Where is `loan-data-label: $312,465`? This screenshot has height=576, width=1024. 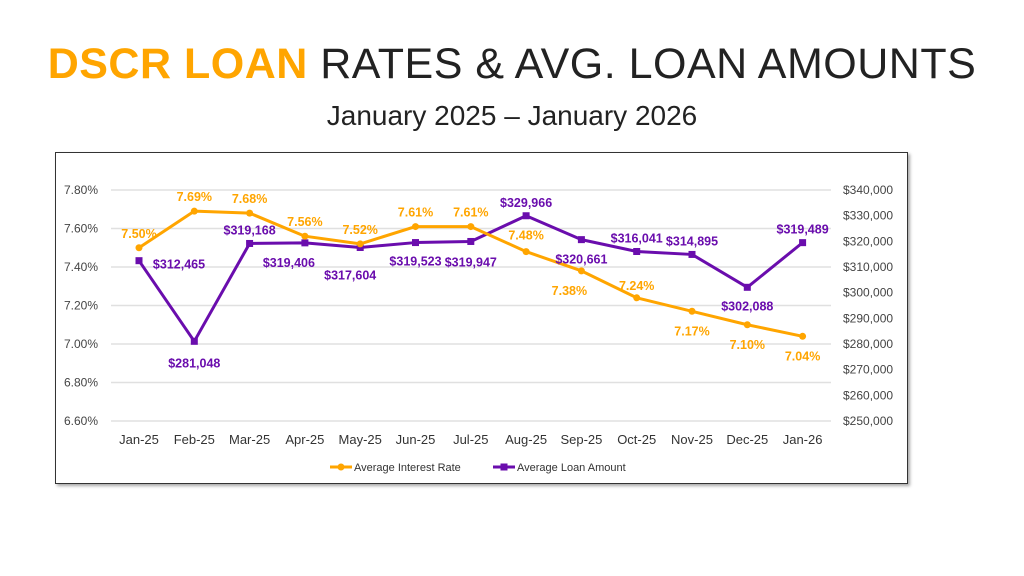 loan-data-label: $312,465 is located at coordinates (179, 265).